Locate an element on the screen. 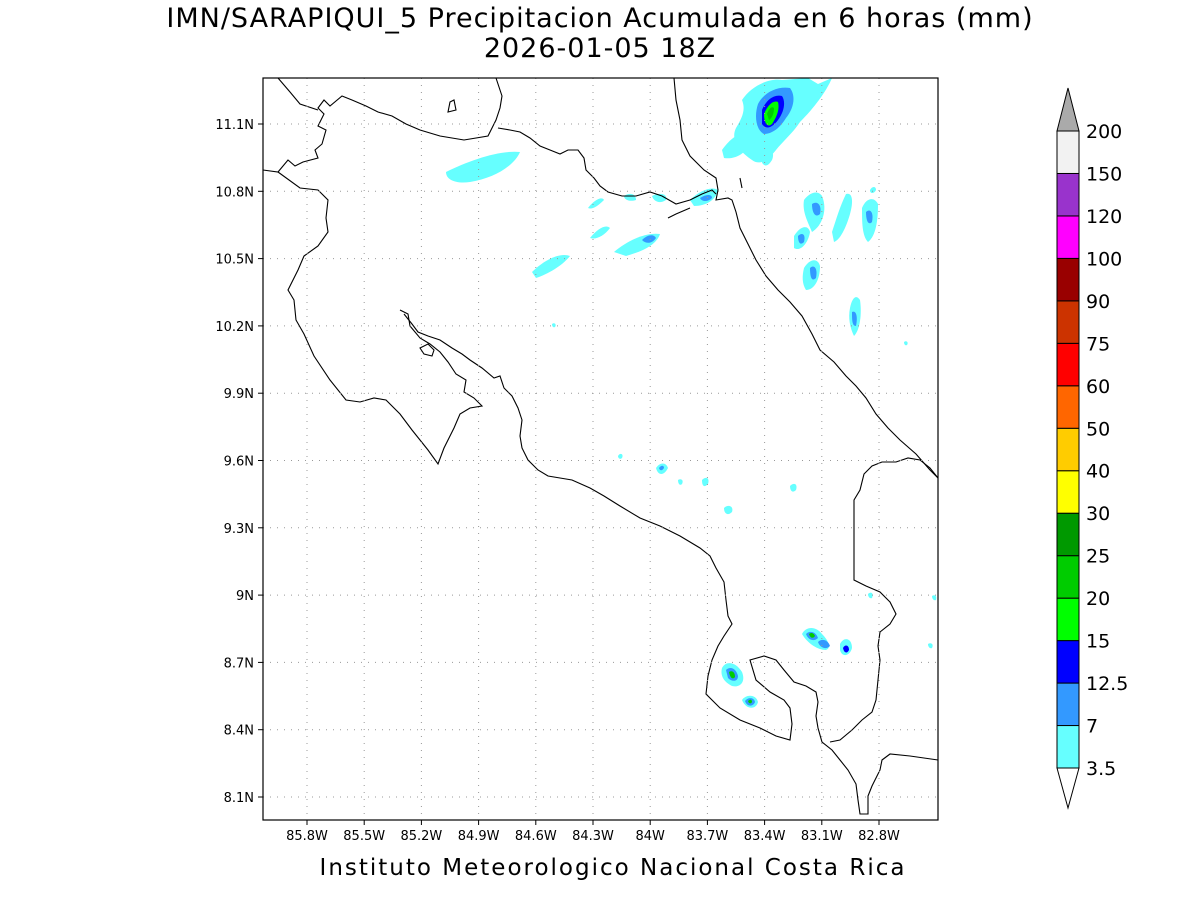 This screenshot has height=900, width=1200. colorbar-label: 150 is located at coordinates (1104, 174).